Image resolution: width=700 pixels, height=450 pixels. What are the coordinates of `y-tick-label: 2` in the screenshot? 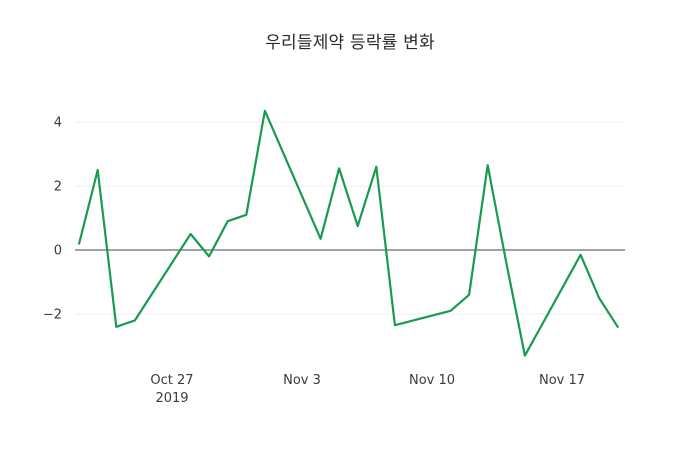 It's located at (58, 187).